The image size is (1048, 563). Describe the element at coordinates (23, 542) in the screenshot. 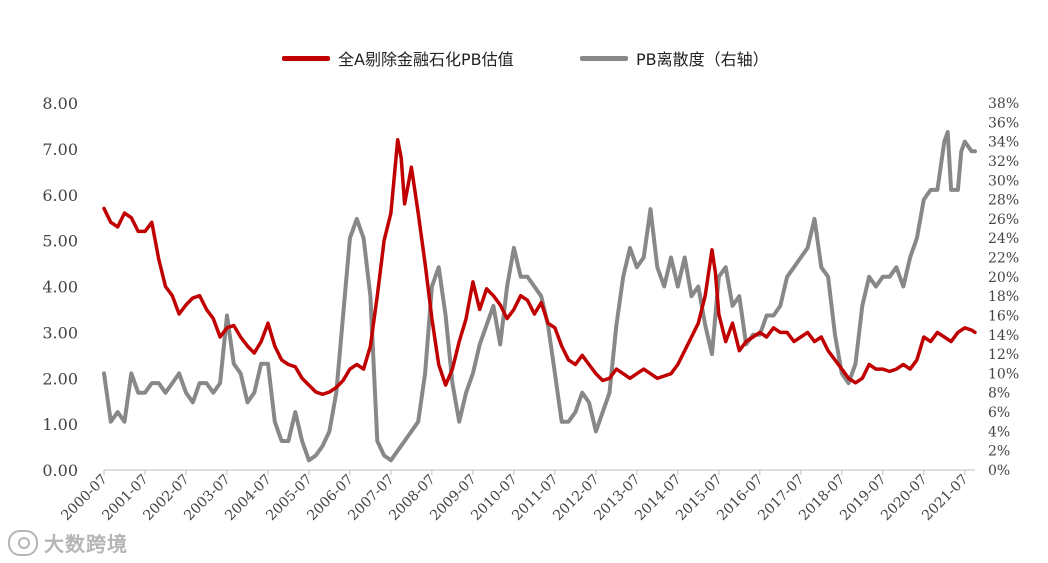

I see `brand-logo-icon` at that location.